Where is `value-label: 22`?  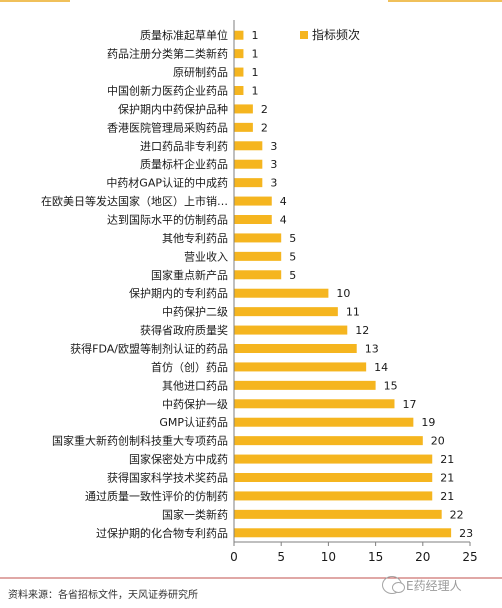
value-label: 22 is located at coordinates (457, 514).